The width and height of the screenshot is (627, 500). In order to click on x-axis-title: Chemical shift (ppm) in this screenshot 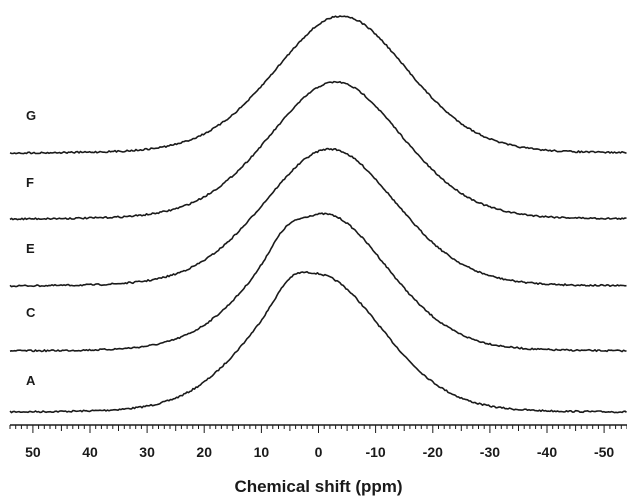, I will do `click(318, 486)`.